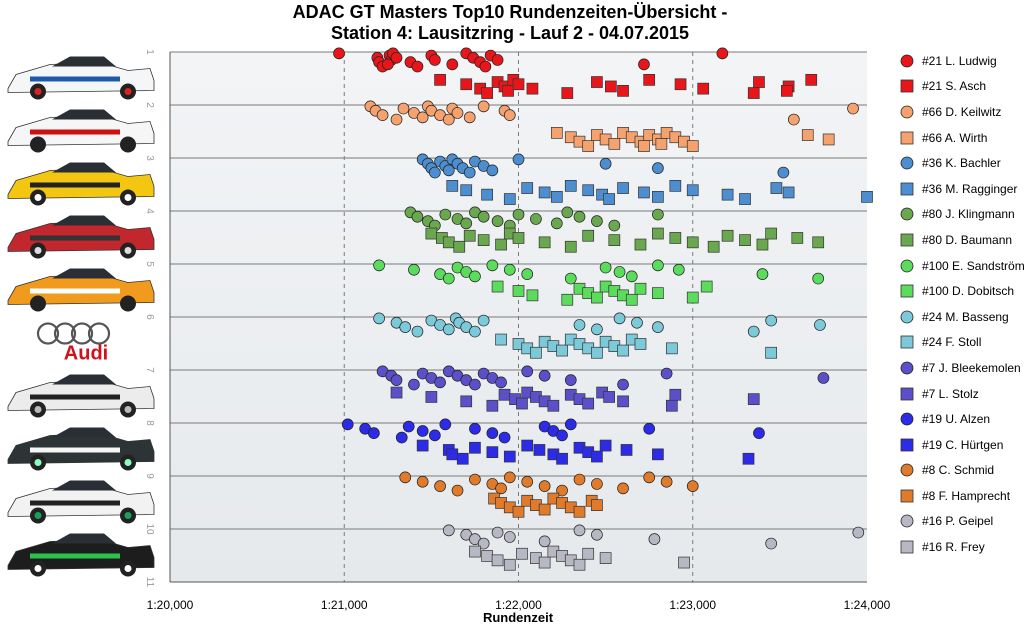 The width and height of the screenshot is (1024, 631). Describe the element at coordinates (867, 605) in the screenshot. I see `x-tick-label: 1:24,000` at that location.